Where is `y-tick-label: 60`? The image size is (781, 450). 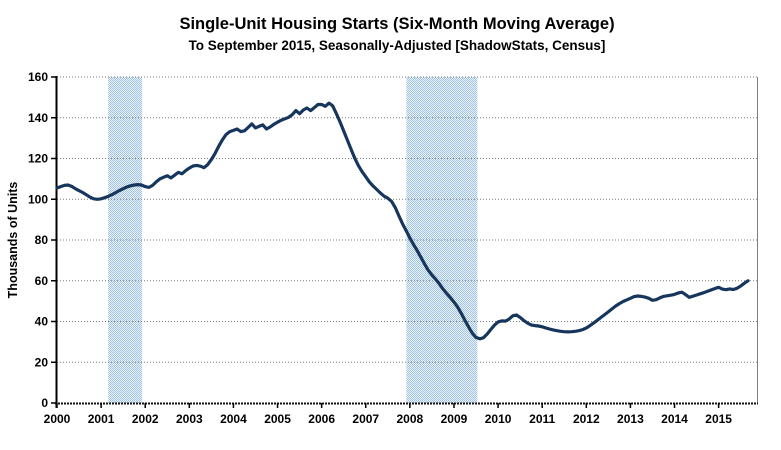 y-tick-label: 60 is located at coordinates (42, 281).